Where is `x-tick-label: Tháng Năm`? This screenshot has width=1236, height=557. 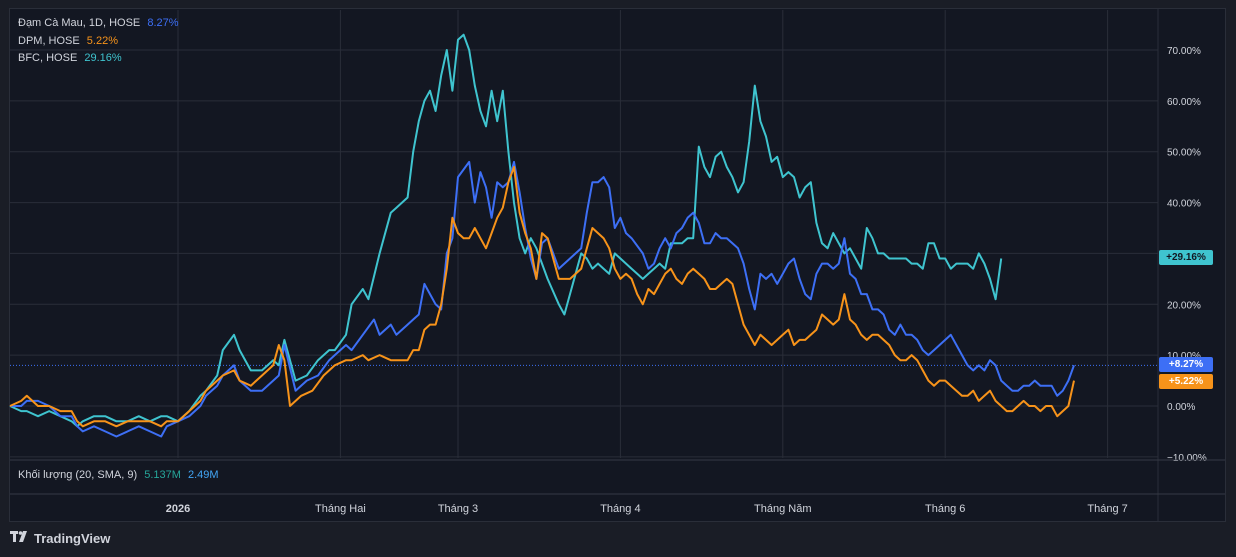
x-tick-label: Tháng Năm is located at coordinates (782, 509).